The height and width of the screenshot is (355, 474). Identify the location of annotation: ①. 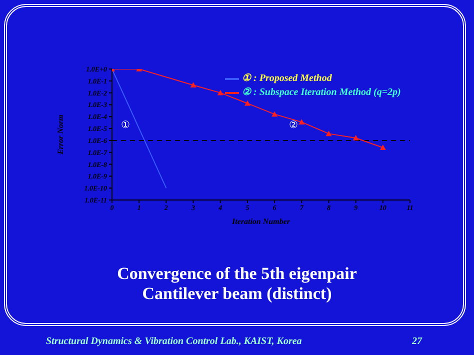
(125, 125).